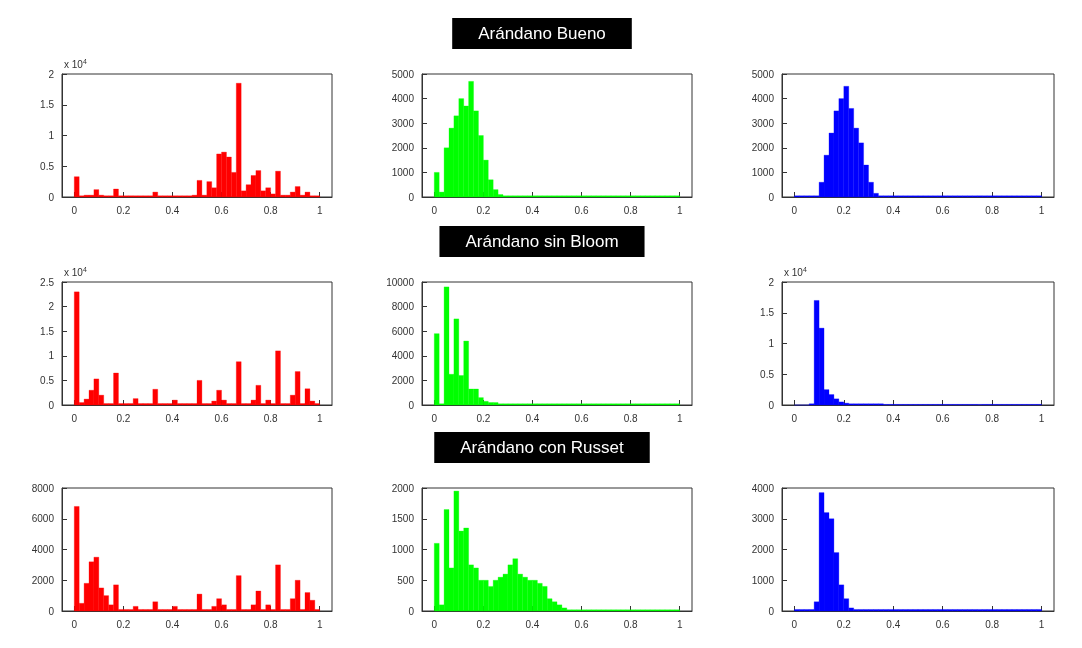  I want to click on y-tick-label: 2.5, so click(47, 282).